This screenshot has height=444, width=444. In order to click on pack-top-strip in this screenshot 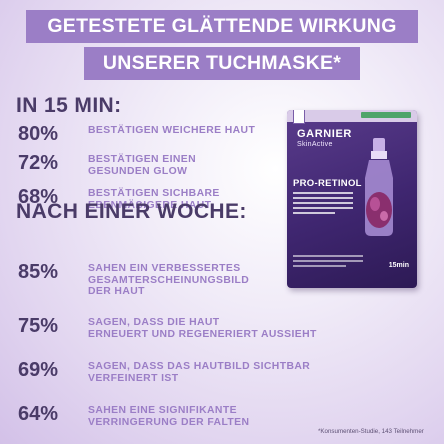, I will do `click(352, 117)`.